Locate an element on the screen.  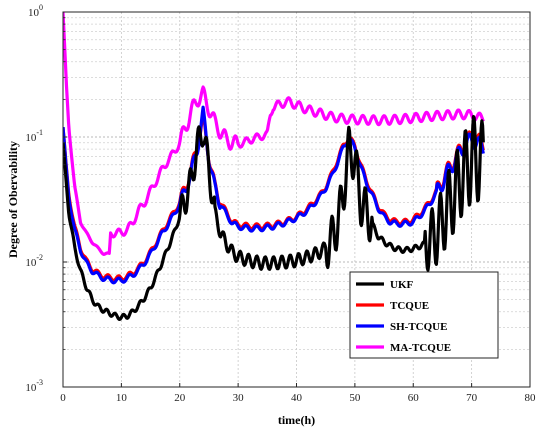
x-tick-label: 10 is located at coordinates (122, 398).